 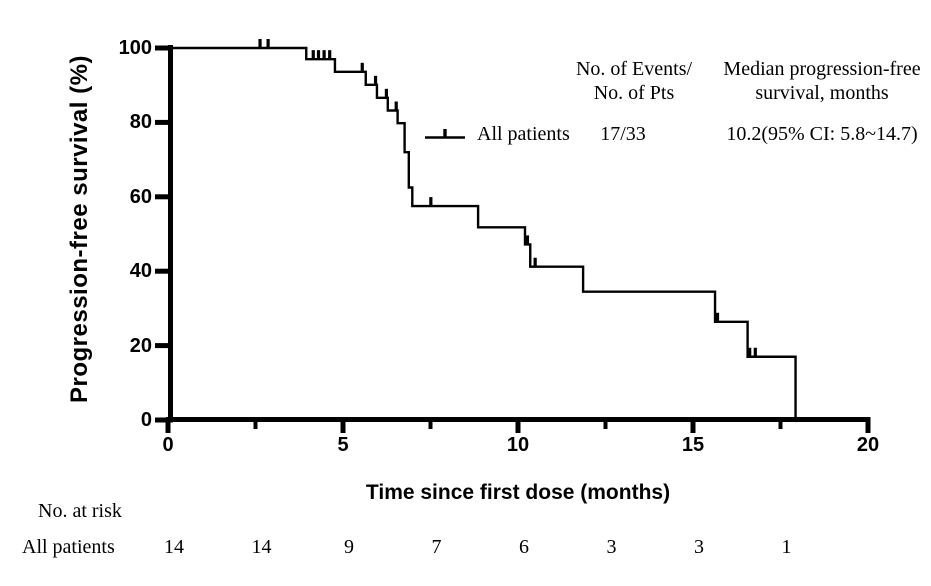 I want to click on risk-table-title: No. at risk, so click(x=80, y=511).